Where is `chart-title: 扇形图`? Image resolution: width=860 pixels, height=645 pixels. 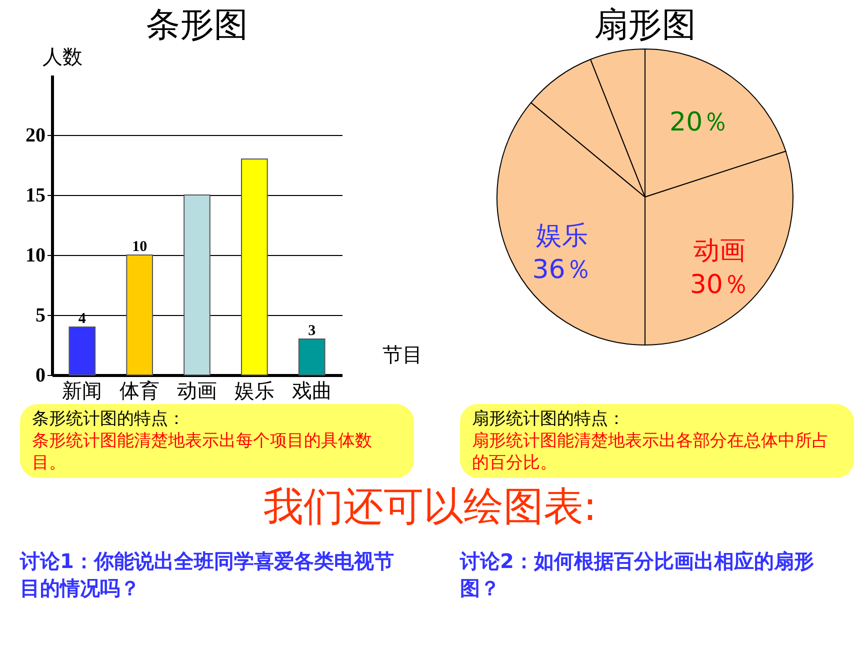 chart-title: 扇形图 is located at coordinates (645, 25).